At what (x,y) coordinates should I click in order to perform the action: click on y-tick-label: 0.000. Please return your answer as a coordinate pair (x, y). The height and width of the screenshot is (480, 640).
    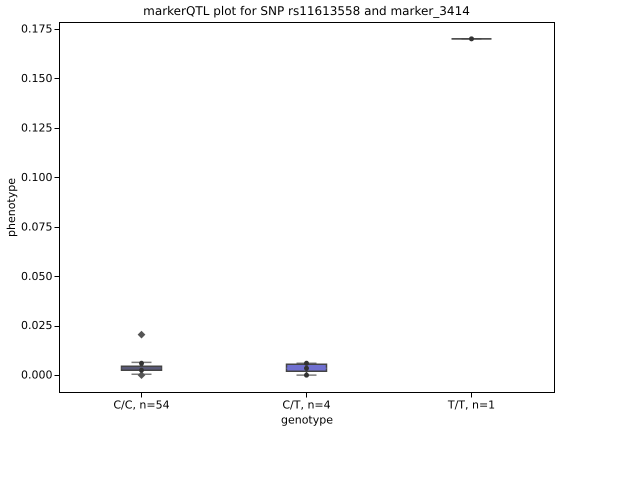
    Looking at the image, I should click on (36, 375).